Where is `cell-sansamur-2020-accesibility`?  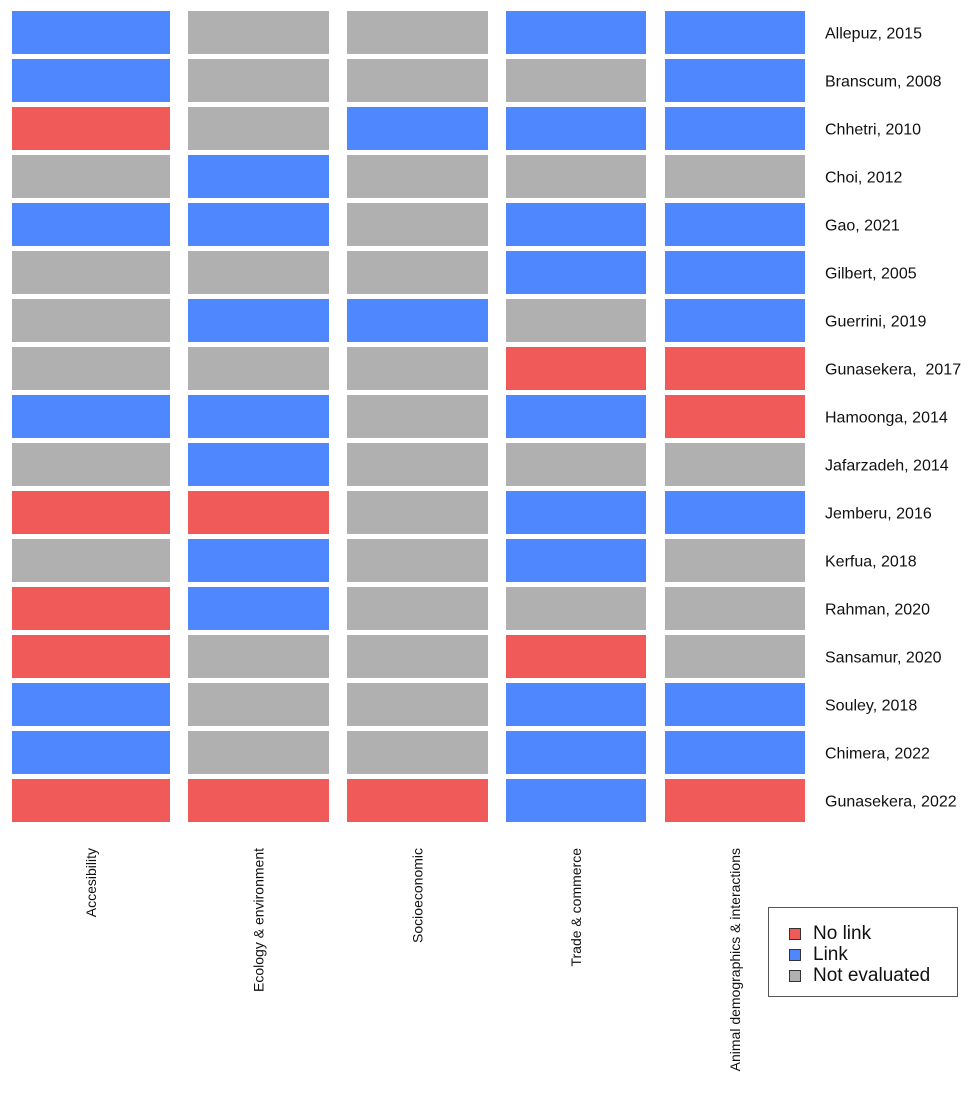
cell-sansamur-2020-accesibility is located at coordinates (91, 656).